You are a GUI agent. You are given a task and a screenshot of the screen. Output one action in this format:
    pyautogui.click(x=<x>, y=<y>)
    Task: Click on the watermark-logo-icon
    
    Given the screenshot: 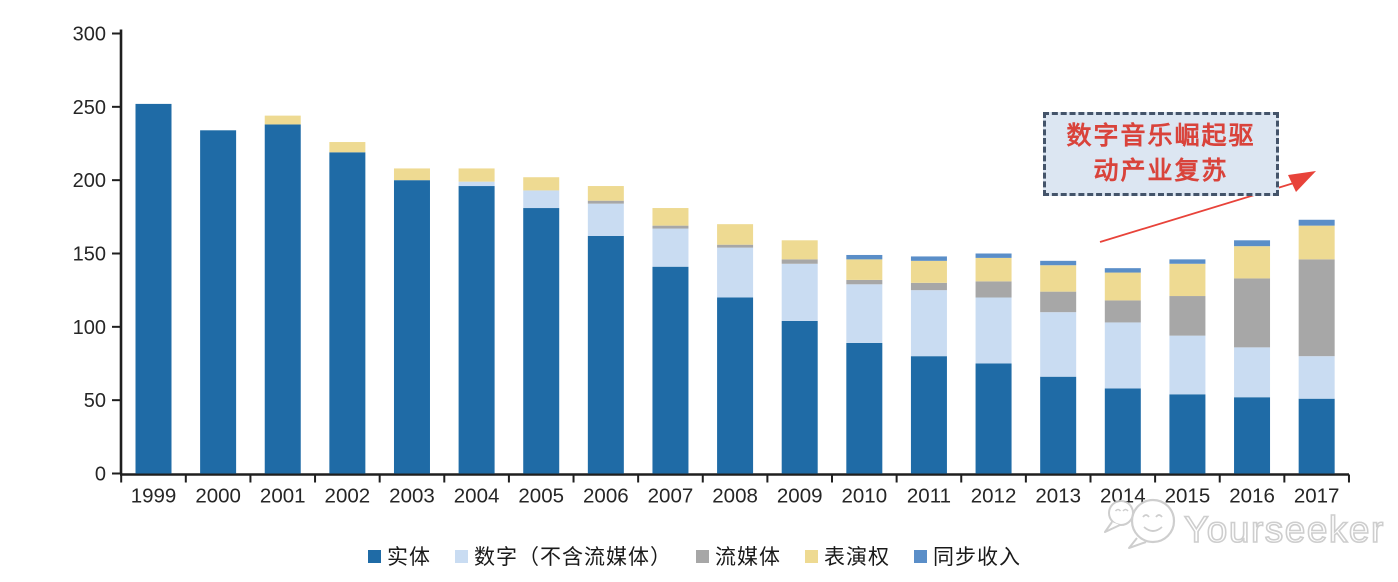 What is the action you would take?
    pyautogui.click(x=1140, y=523)
    